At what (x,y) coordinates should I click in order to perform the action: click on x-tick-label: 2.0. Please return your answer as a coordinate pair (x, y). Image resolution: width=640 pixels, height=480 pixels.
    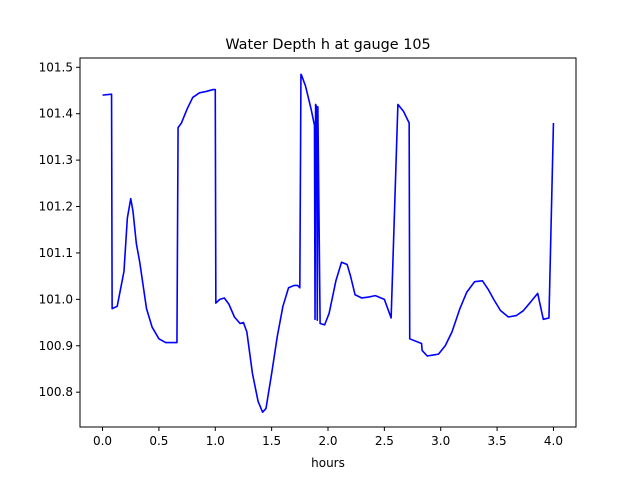
    Looking at the image, I should click on (327, 441).